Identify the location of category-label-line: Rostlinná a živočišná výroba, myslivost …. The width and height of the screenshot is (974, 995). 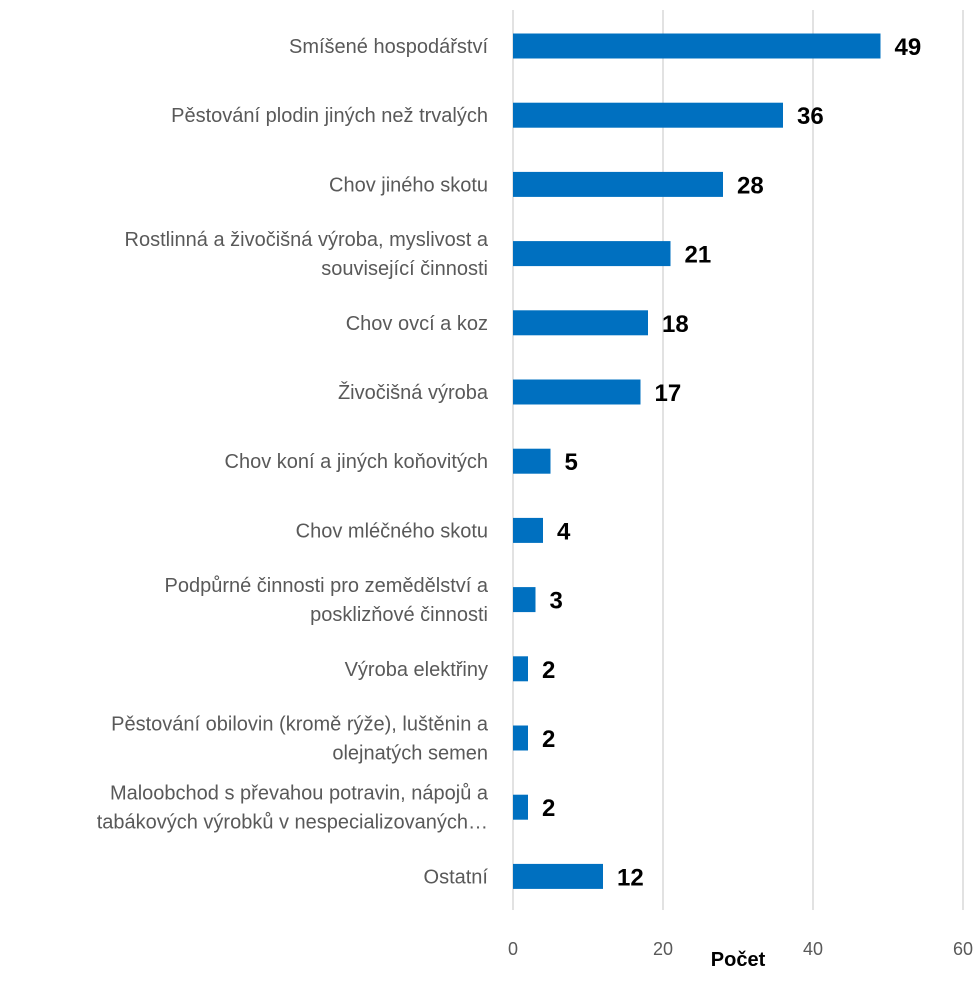
(307, 240).